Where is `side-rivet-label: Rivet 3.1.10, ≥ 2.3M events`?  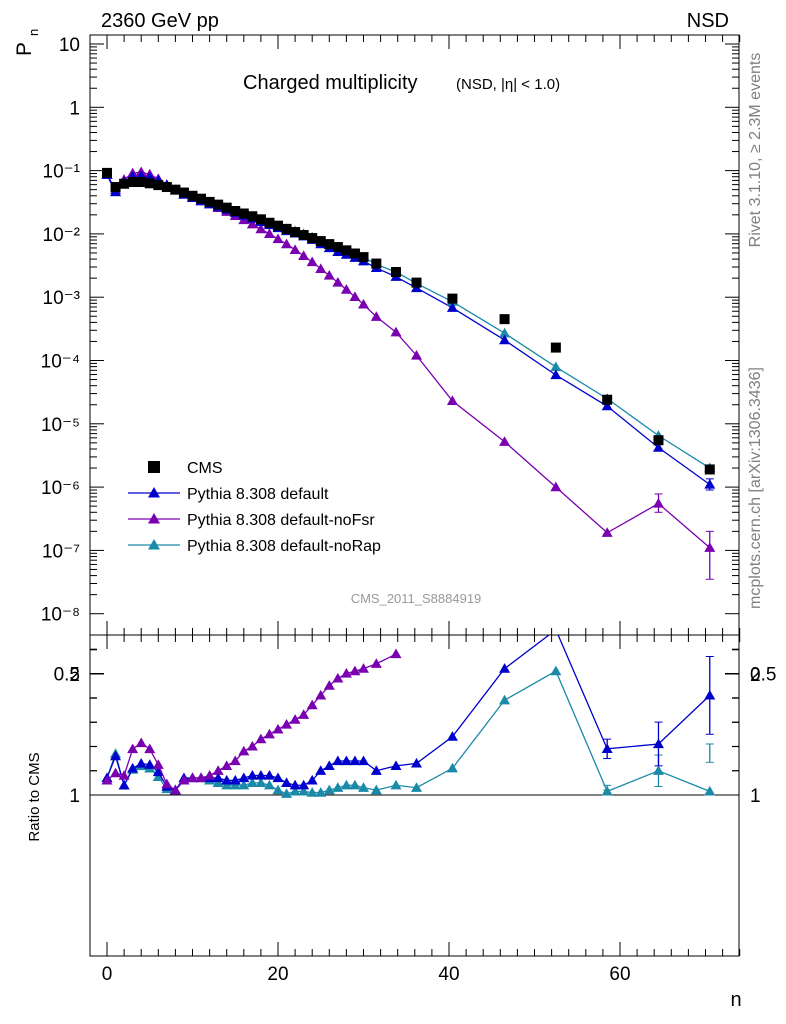 side-rivet-label: Rivet 3.1.10, ≥ 2.3M events is located at coordinates (755, 150).